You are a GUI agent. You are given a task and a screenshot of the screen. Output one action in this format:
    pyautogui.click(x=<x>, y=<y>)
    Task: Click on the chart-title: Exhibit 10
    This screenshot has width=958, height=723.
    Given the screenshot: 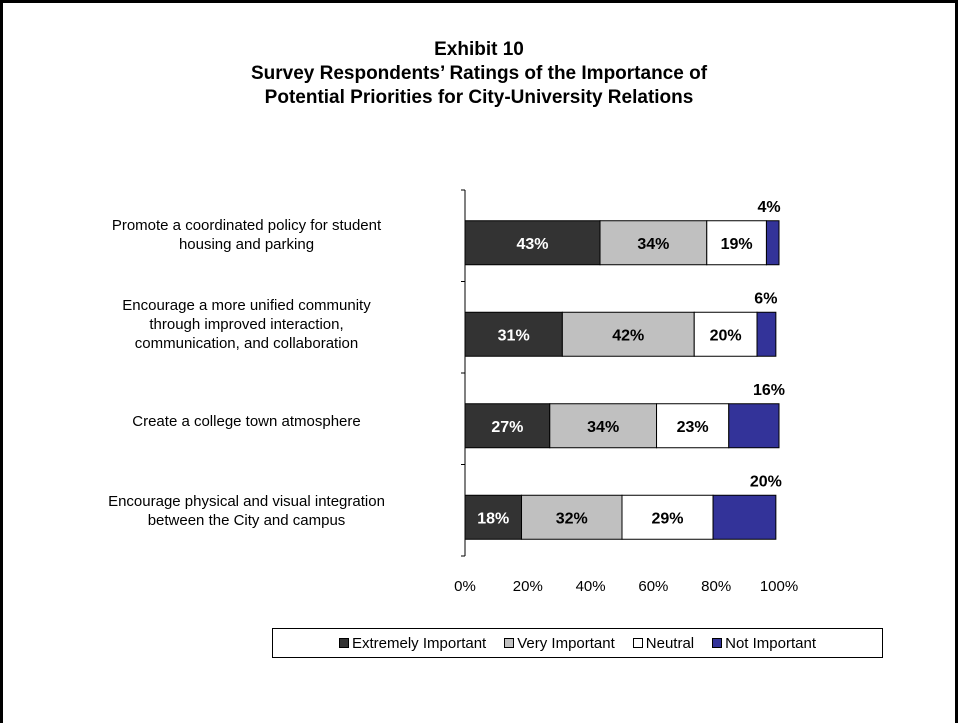 What is the action you would take?
    pyautogui.click(x=479, y=49)
    